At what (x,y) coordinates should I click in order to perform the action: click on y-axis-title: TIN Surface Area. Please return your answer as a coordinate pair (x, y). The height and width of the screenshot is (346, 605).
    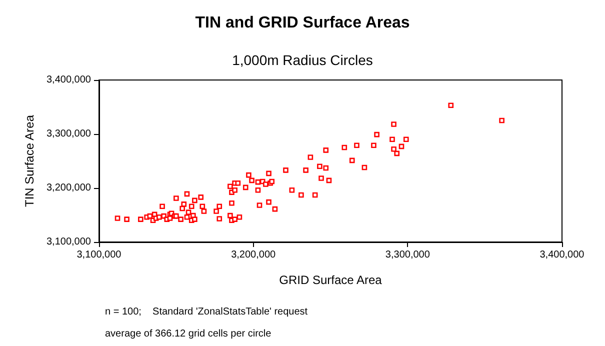
    Looking at the image, I should click on (29, 161).